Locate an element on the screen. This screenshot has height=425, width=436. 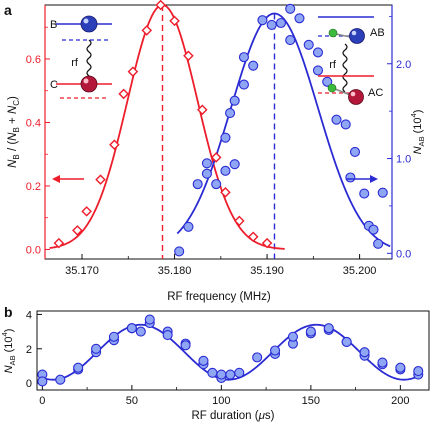
ylabel-b-close: ) is located at coordinates (9, 331).